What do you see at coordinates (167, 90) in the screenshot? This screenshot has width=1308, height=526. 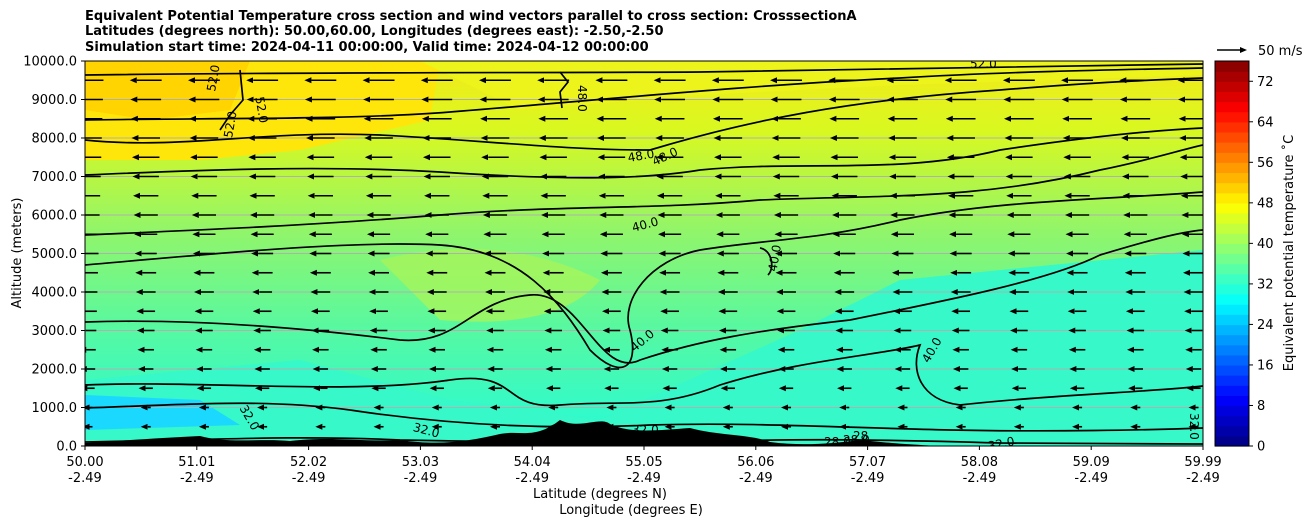 I see `hot-upper-region` at bounding box center [167, 90].